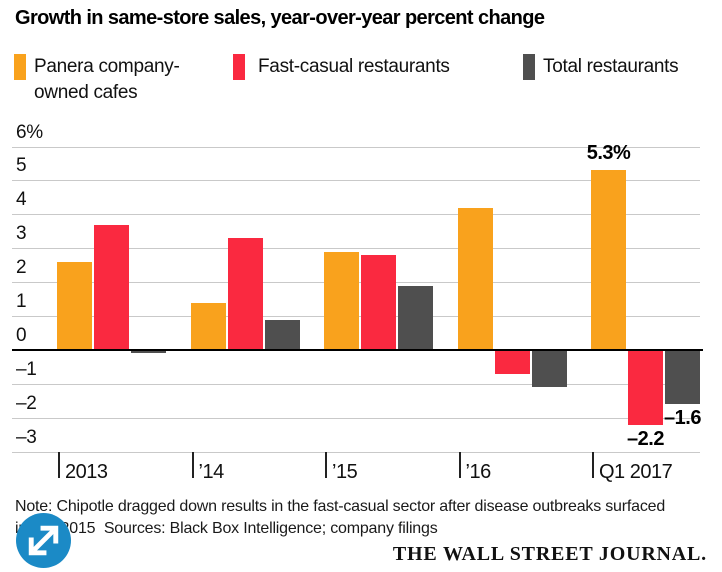 The width and height of the screenshot is (722, 572). What do you see at coordinates (21, 200) in the screenshot?
I see `y-axis-label-4: 4` at bounding box center [21, 200].